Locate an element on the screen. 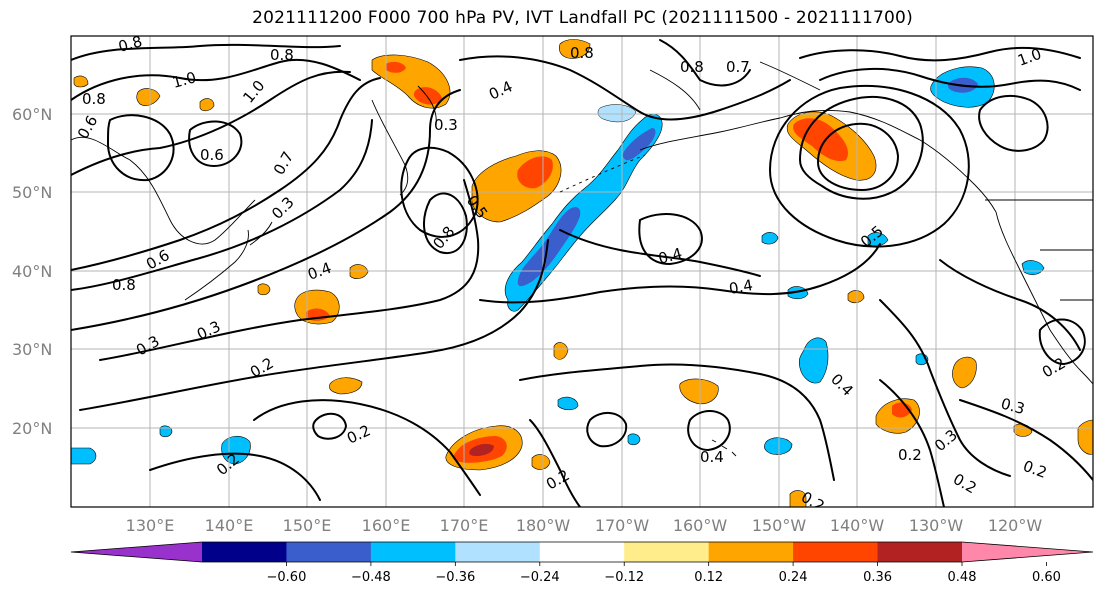  contour-label: 0.2 is located at coordinates (910, 455).